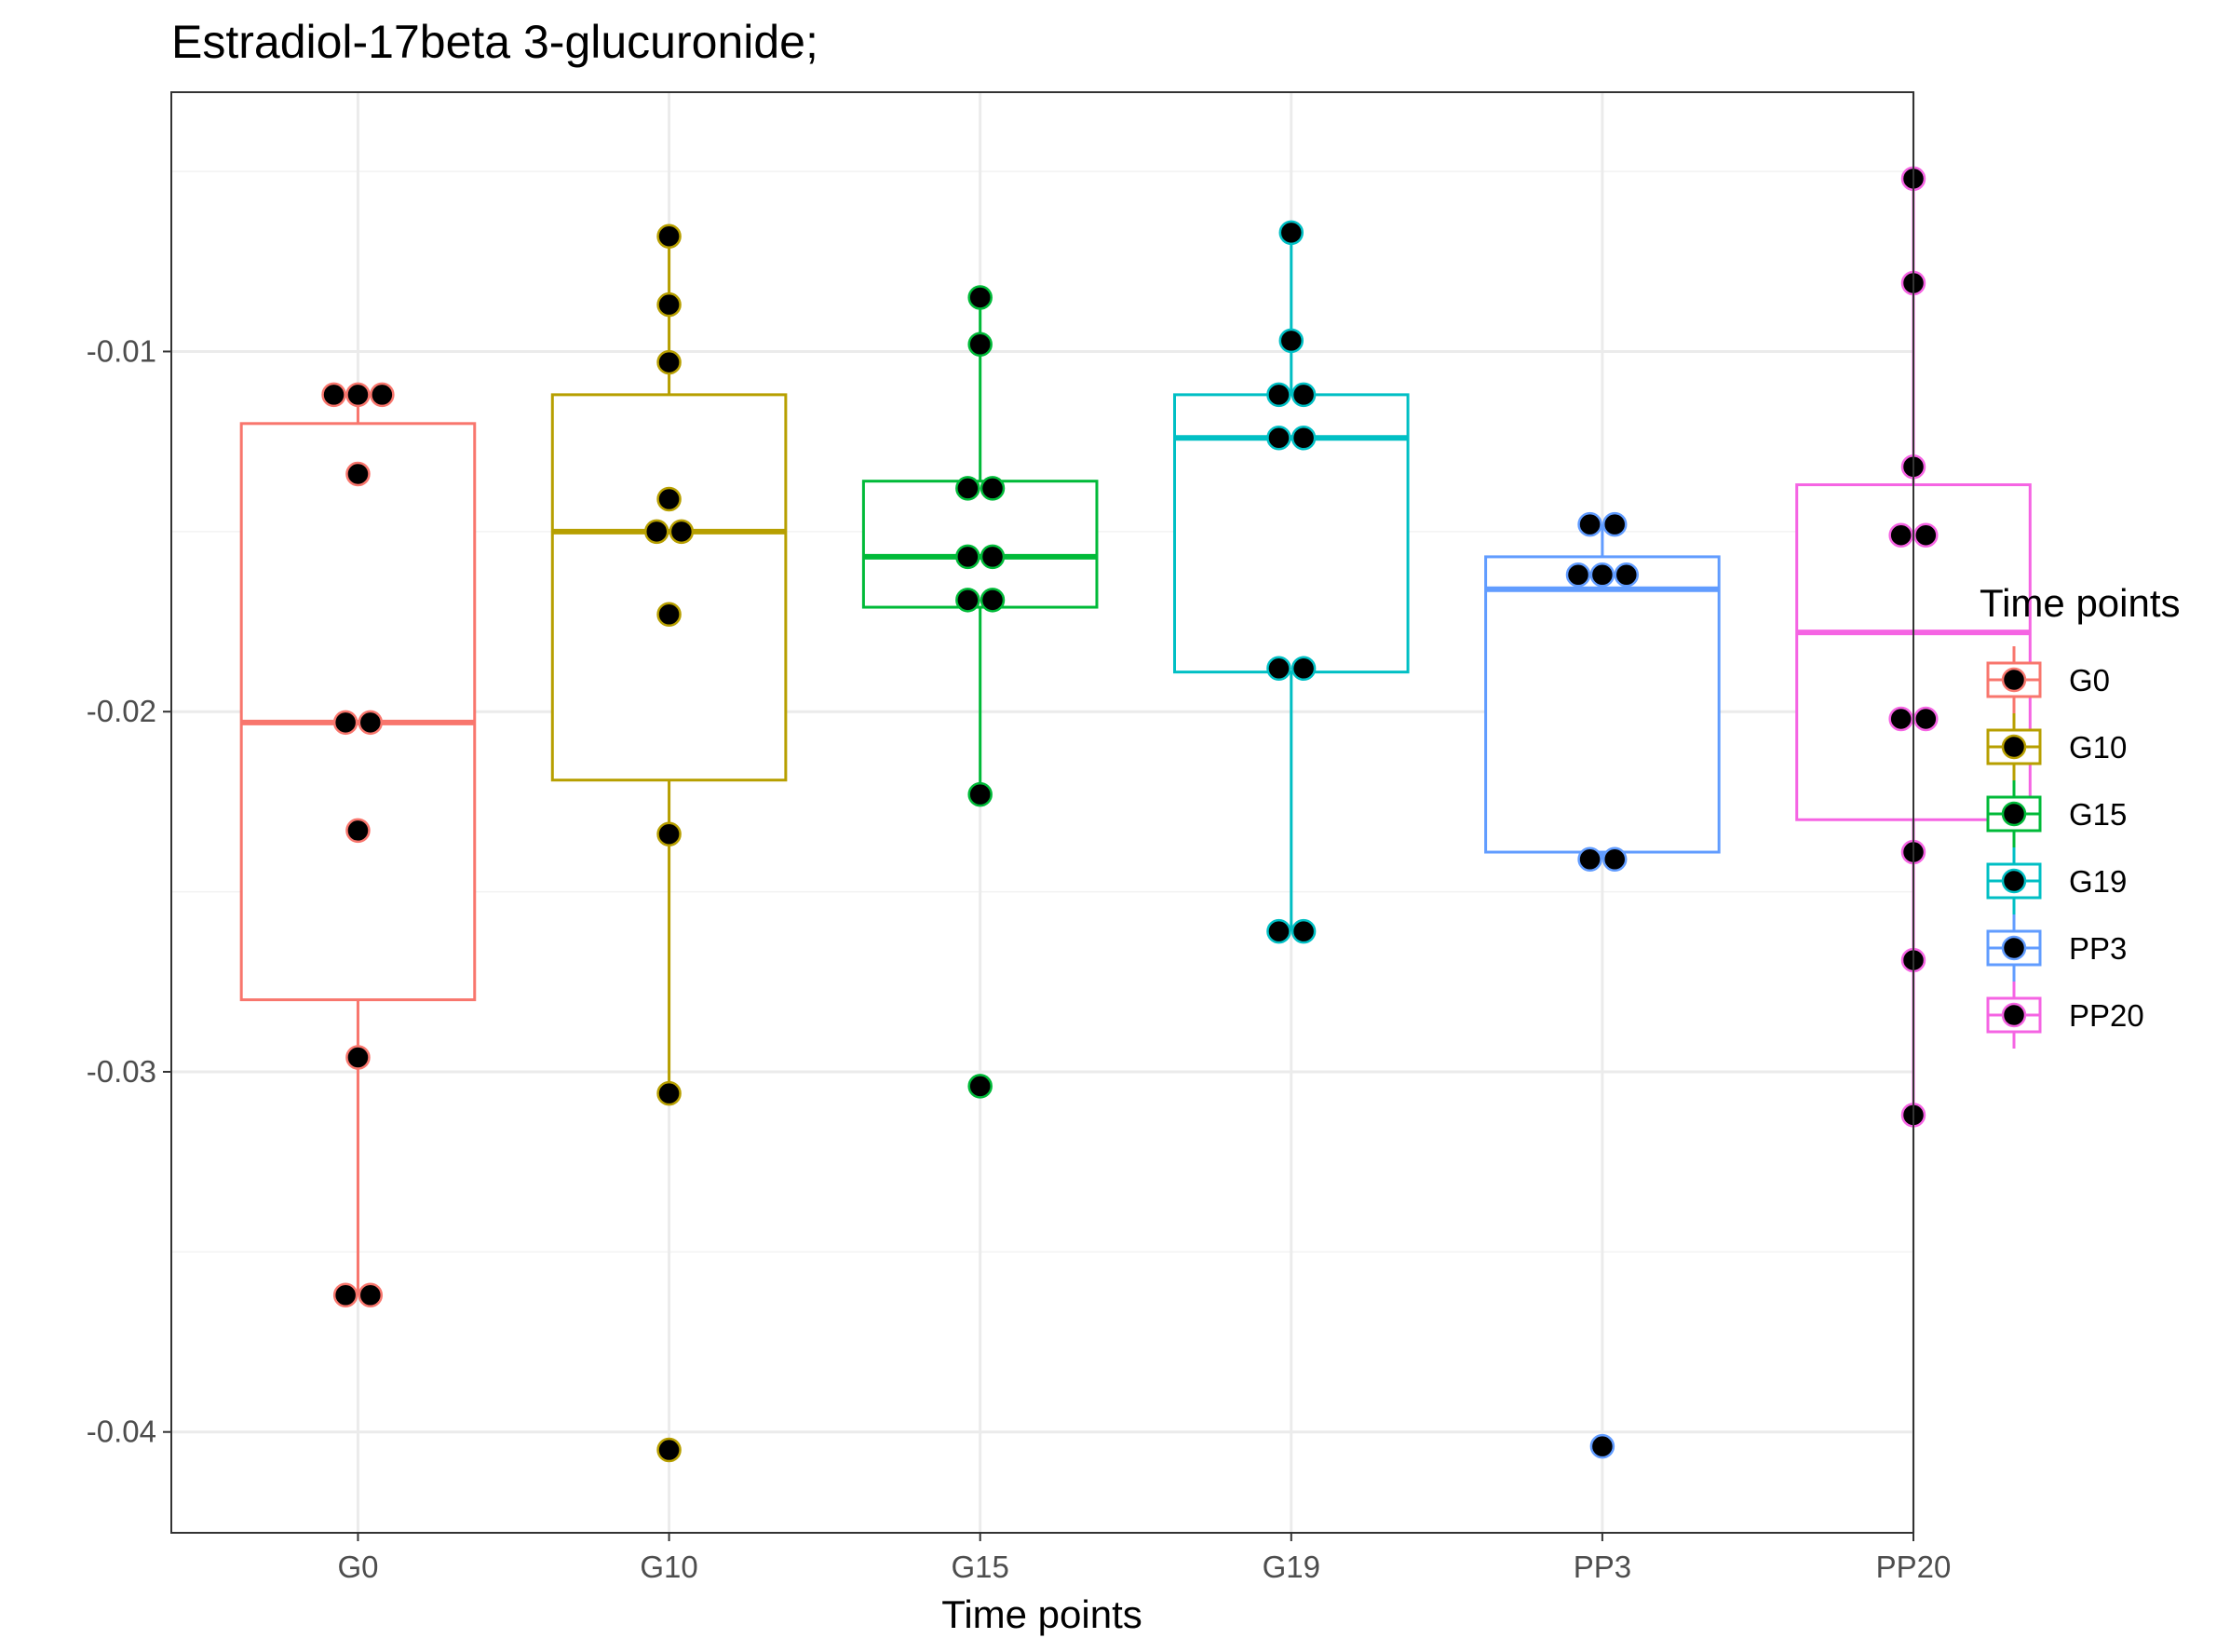 The image size is (2230, 1652). Describe the element at coordinates (1603, 1567) in the screenshot. I see `x-tick-label: PP3` at that location.